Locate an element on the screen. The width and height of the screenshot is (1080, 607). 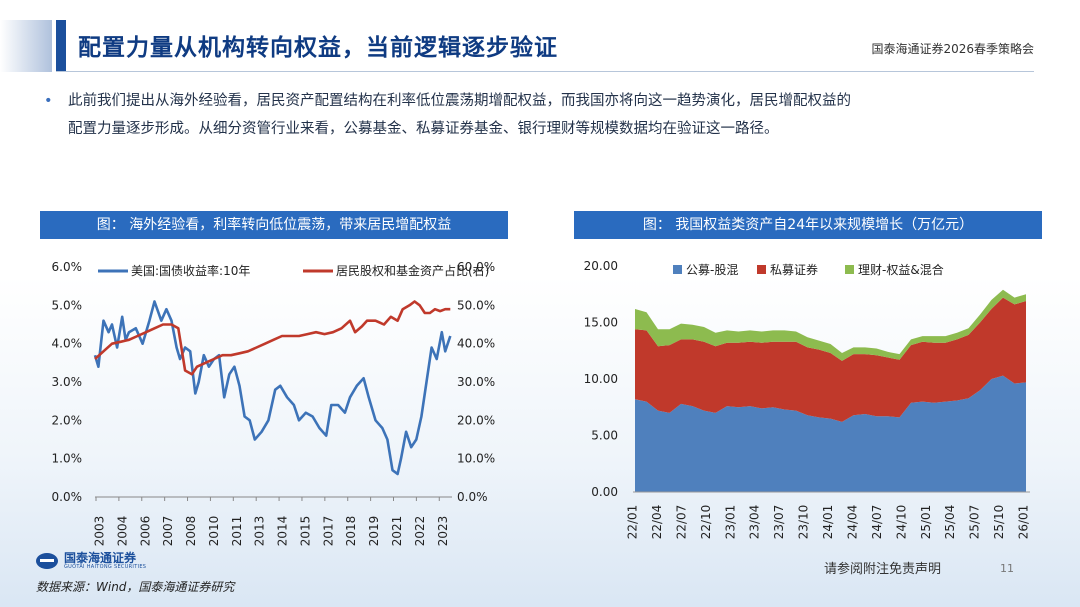
x-tick-label: 23/10 is located at coordinates (804, 522).